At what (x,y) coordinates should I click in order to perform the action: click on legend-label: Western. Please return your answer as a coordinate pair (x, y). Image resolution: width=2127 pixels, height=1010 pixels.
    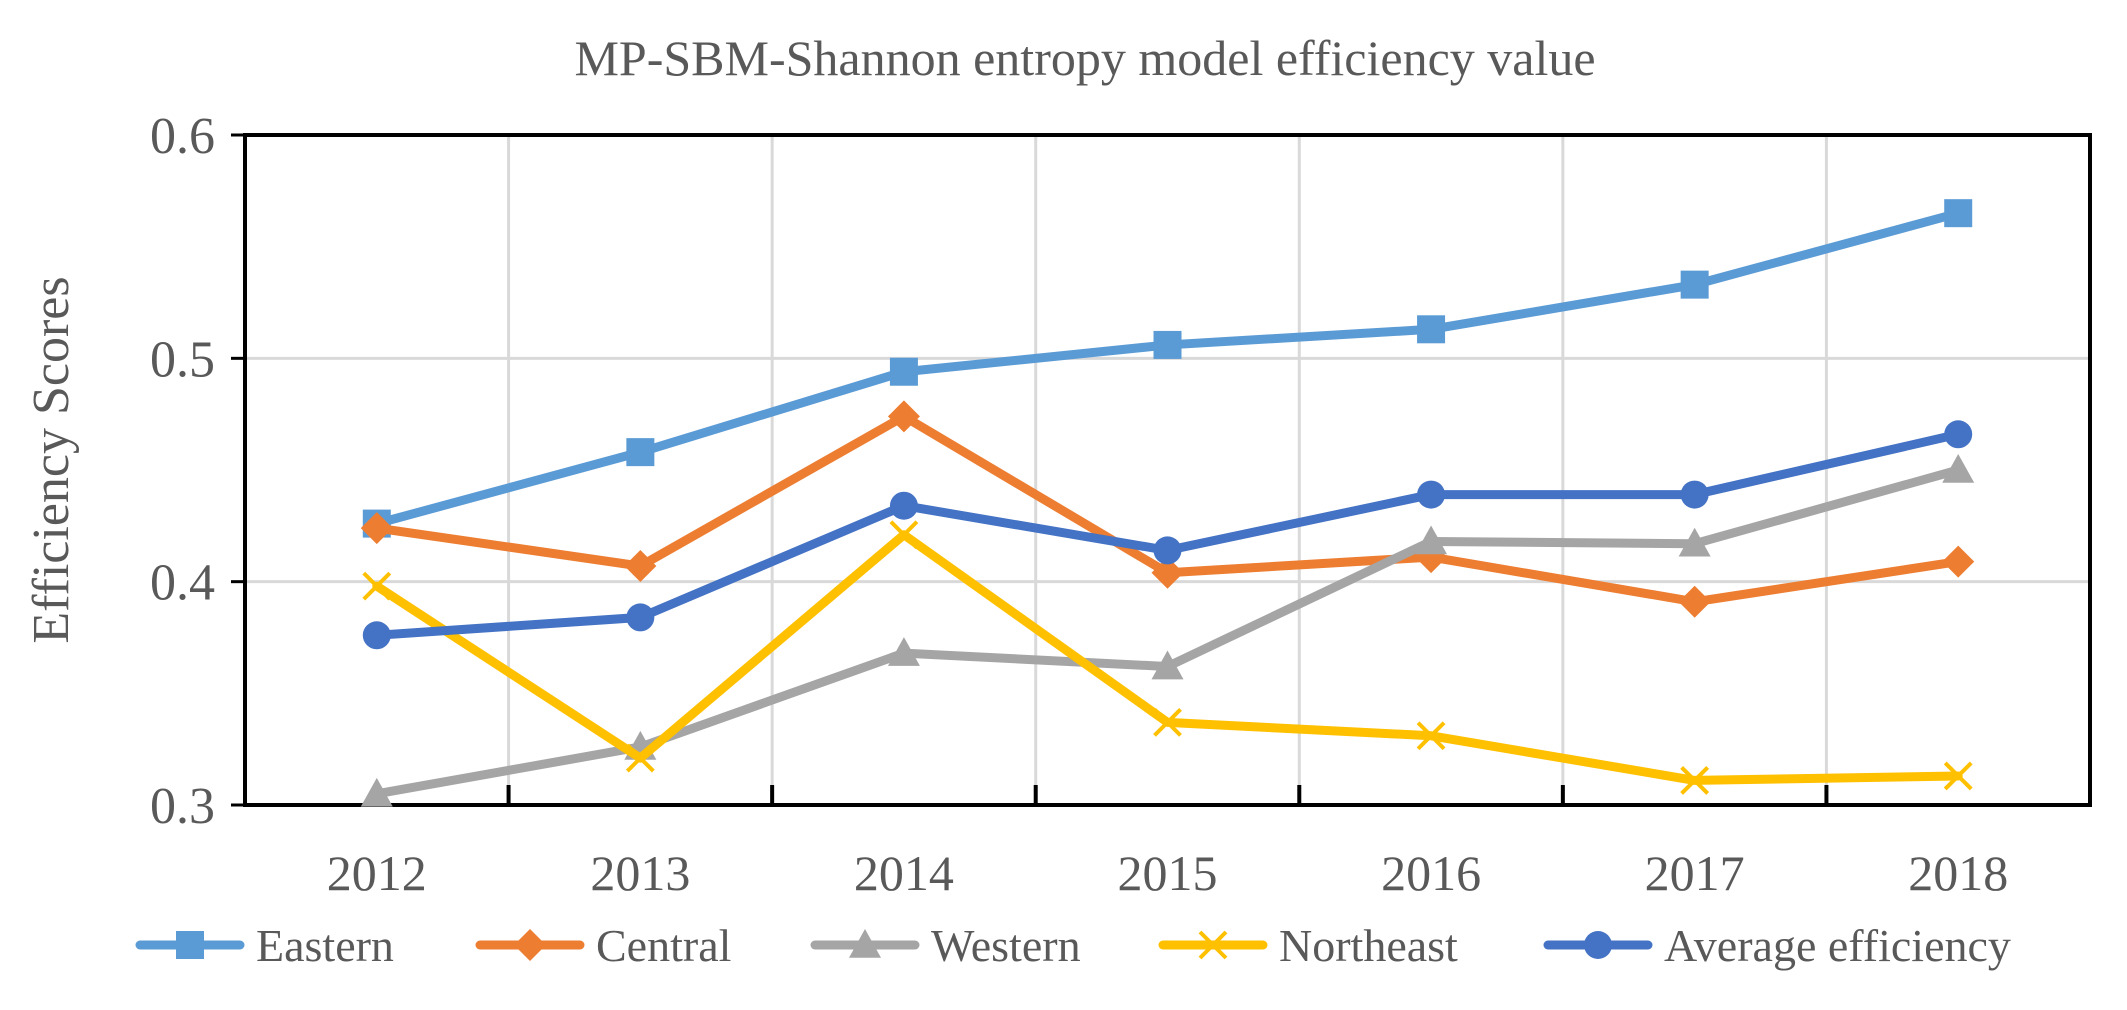
    Looking at the image, I should click on (1006, 945).